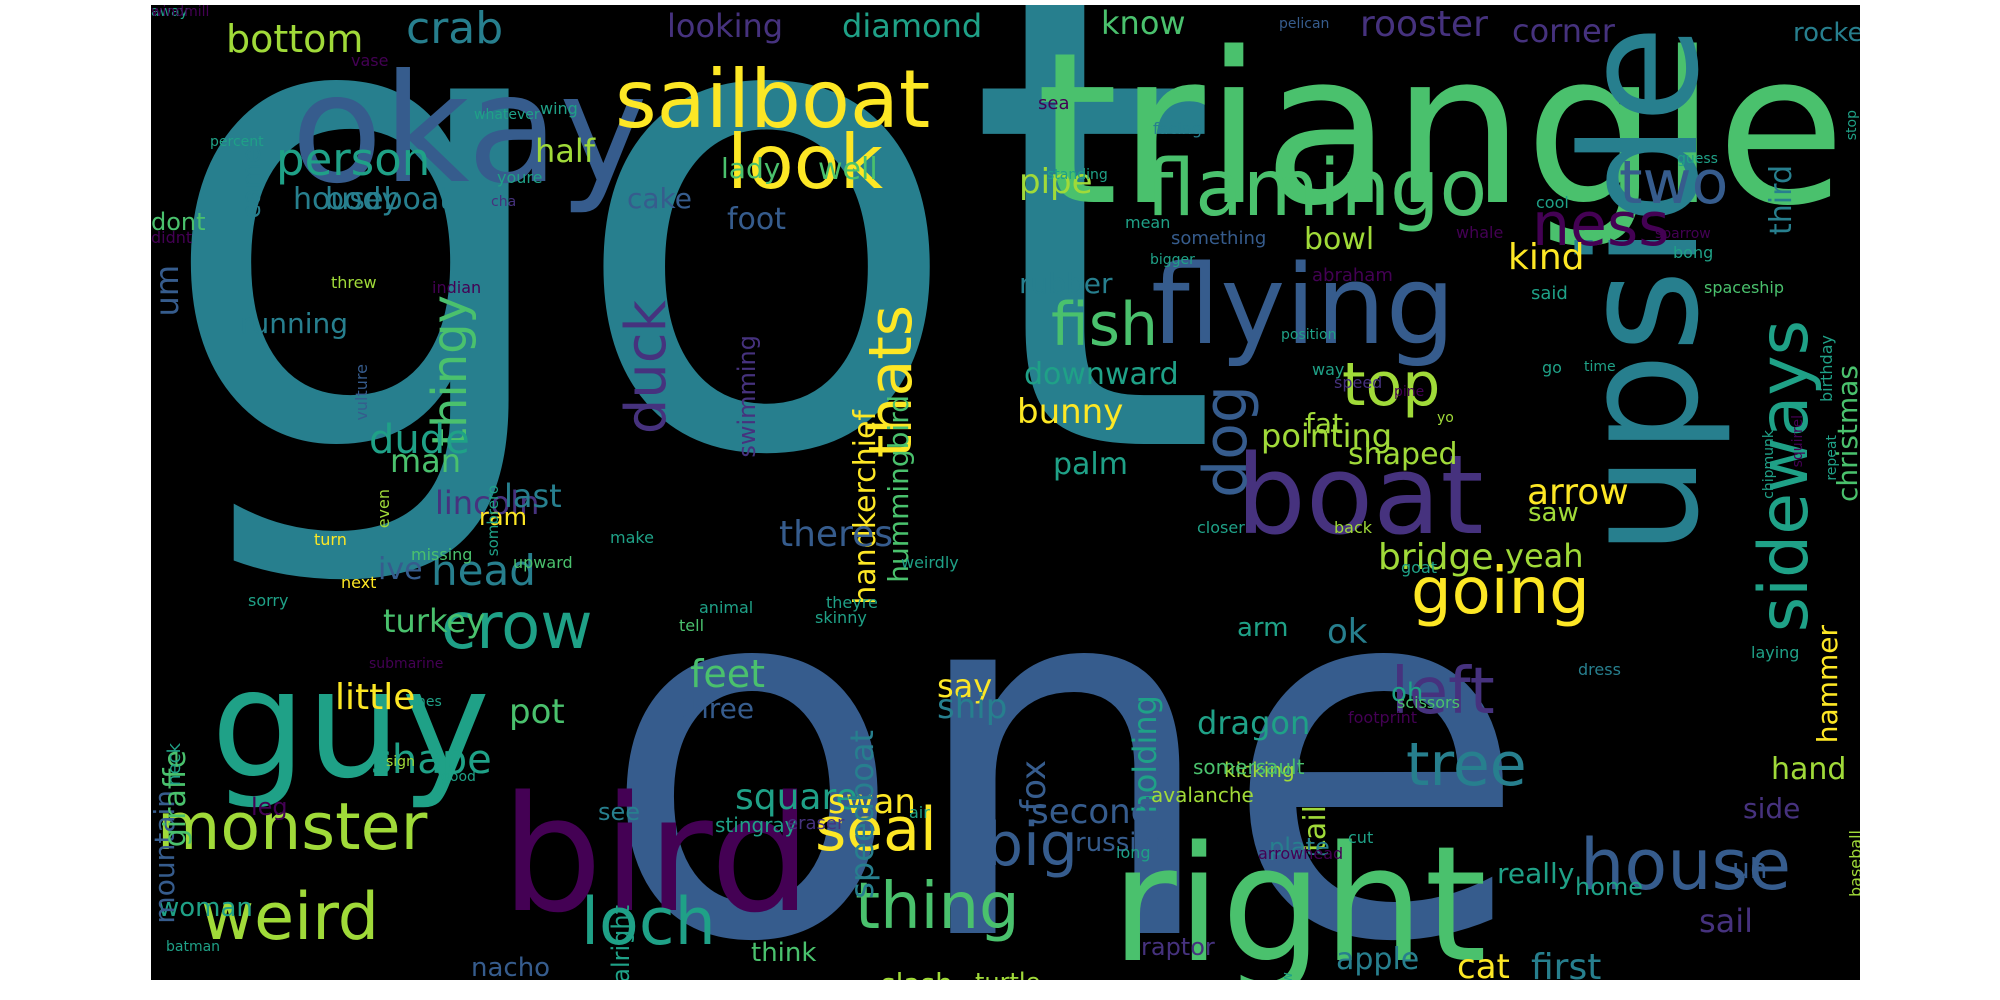 Image resolution: width=2000 pixels, height=1000 pixels. What do you see at coordinates (174, 764) in the screenshot?
I see `word-152: neck` at bounding box center [174, 764].